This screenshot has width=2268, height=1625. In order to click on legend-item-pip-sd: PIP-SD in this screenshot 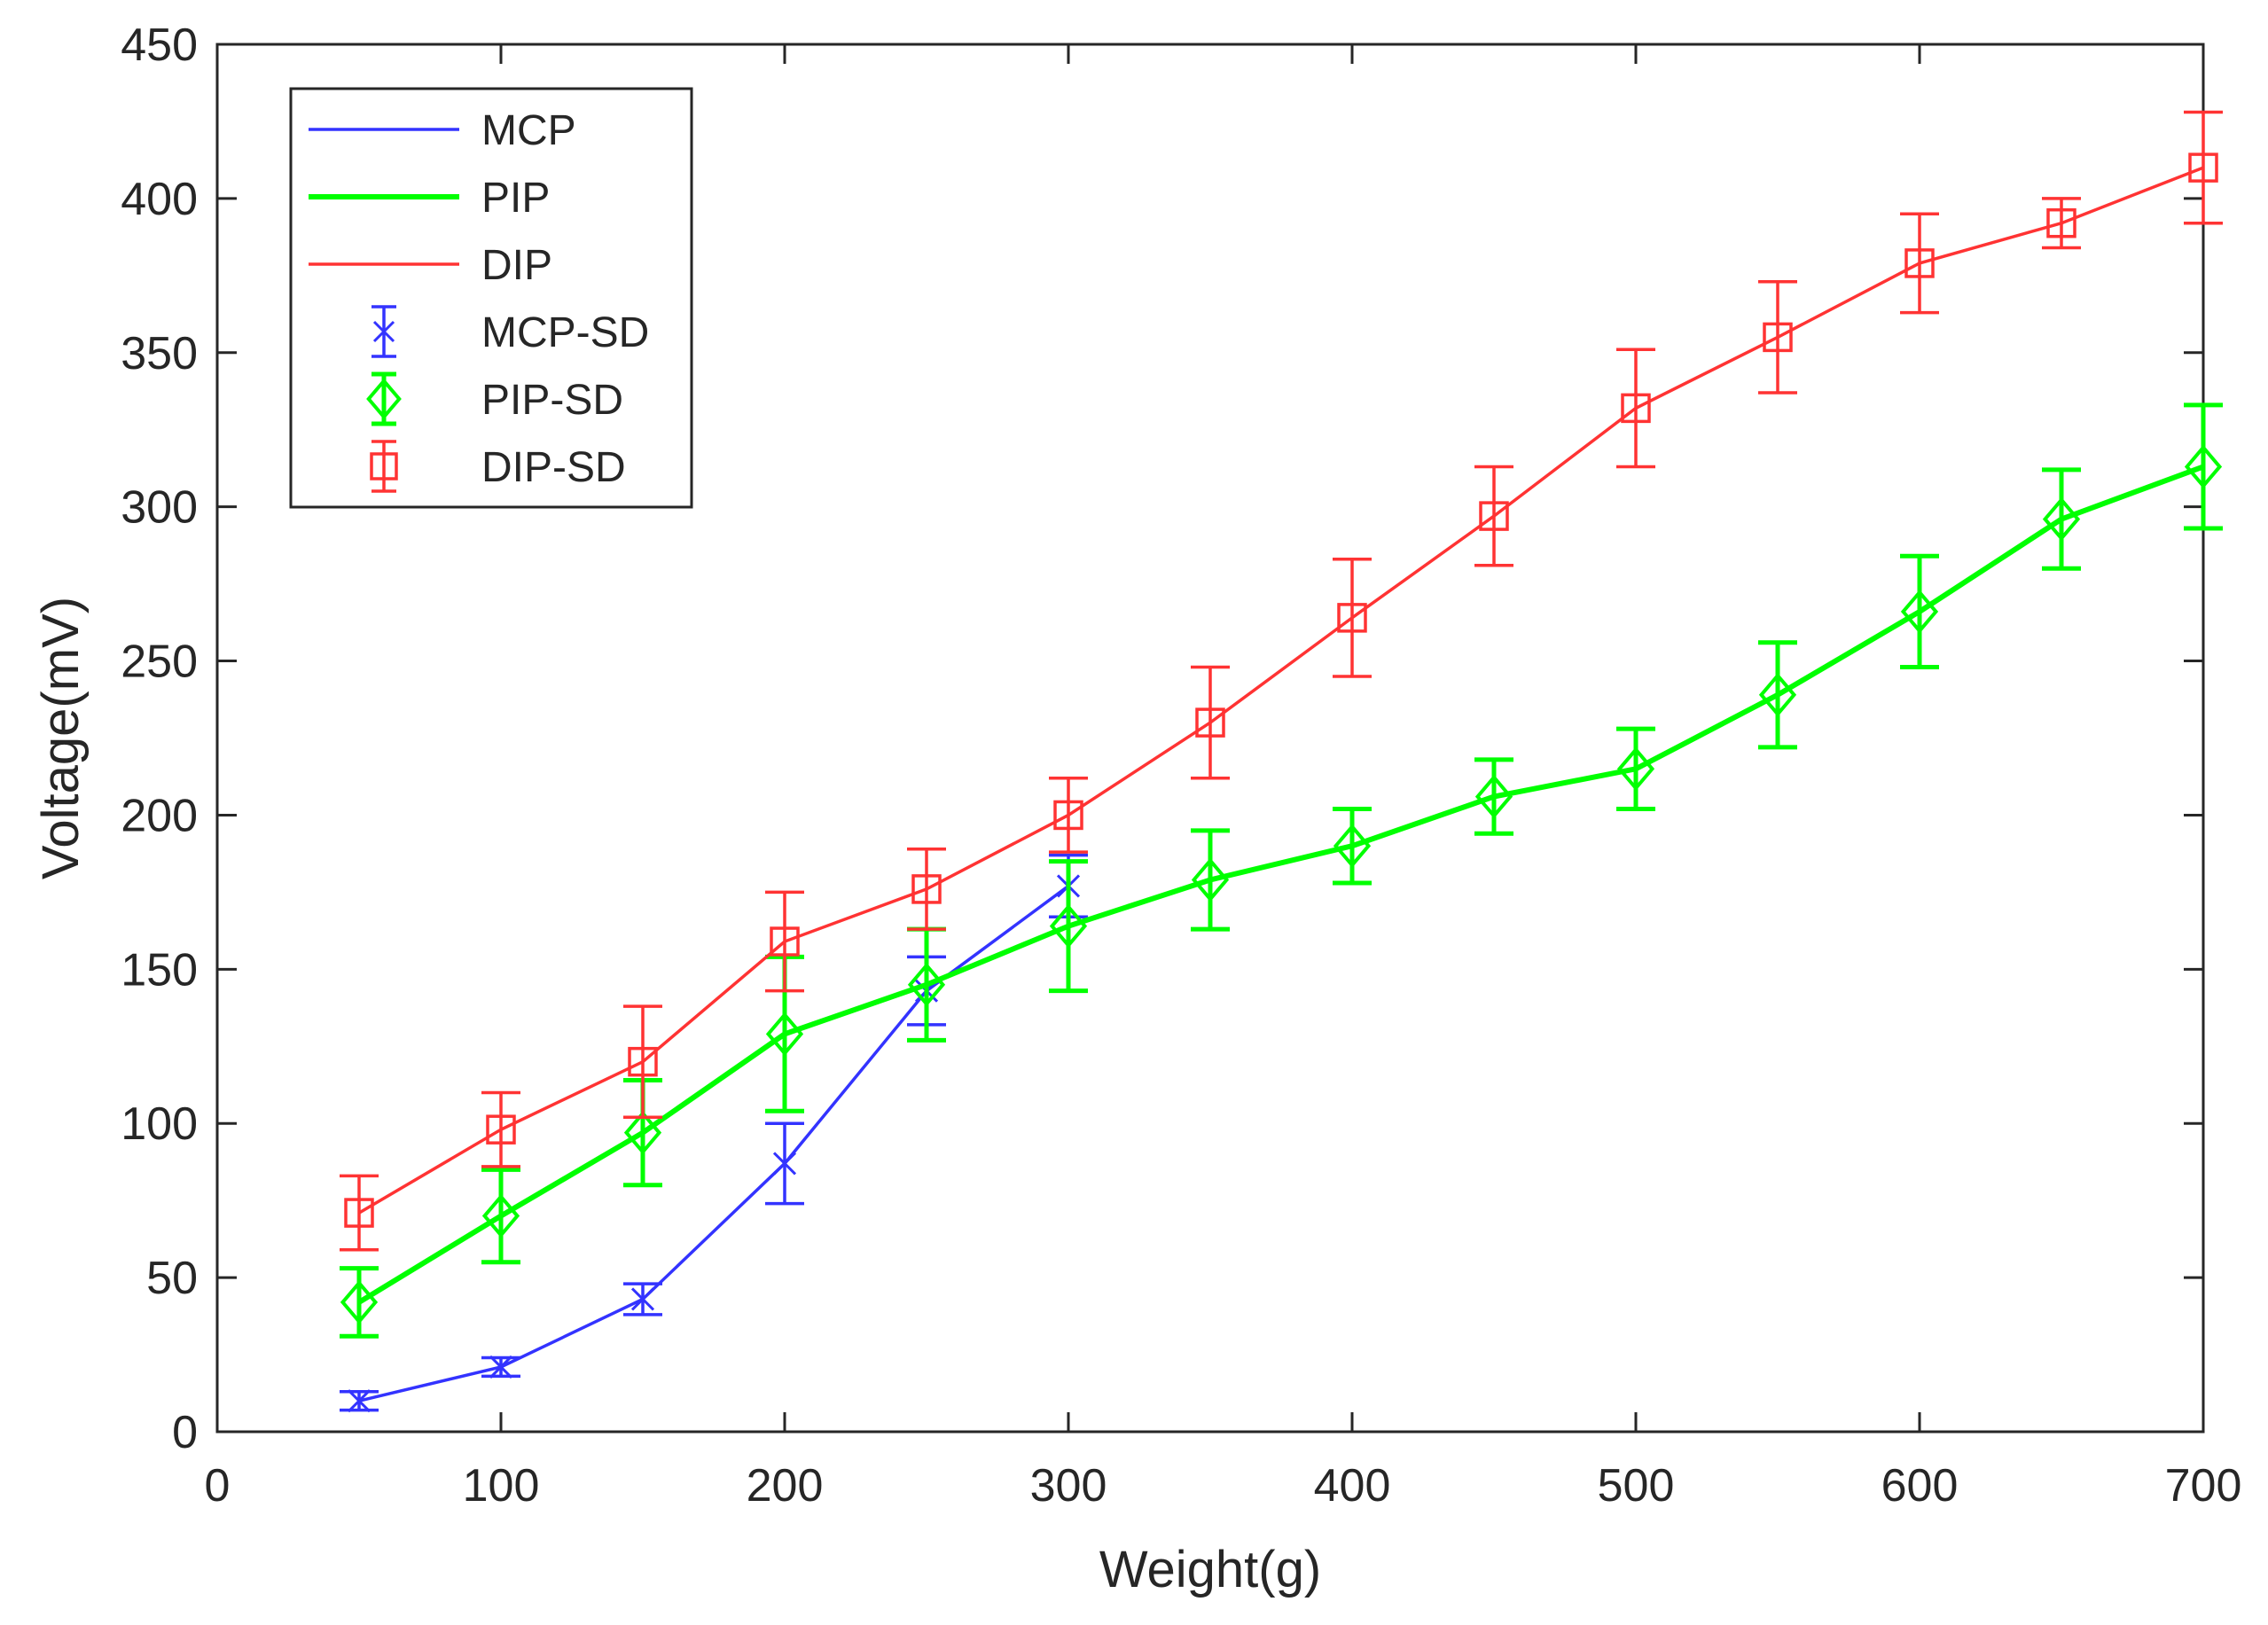, I will do `click(494, 398)`.